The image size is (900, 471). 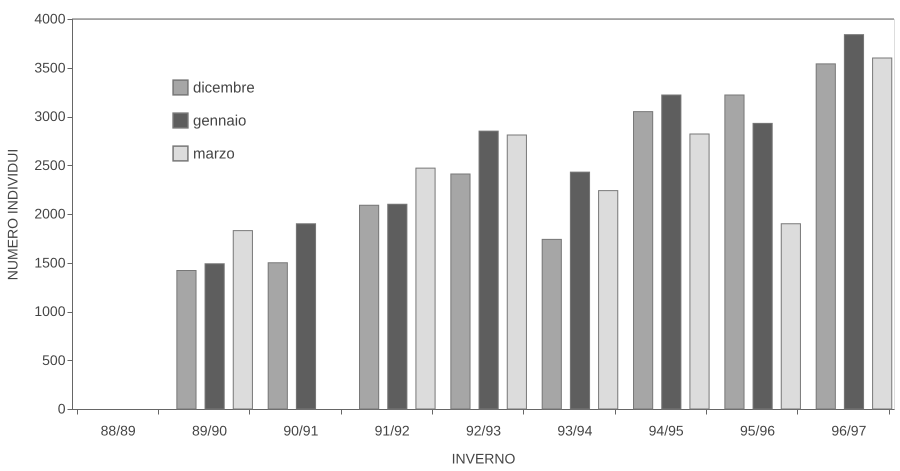 I want to click on y-tick-label: 0, so click(x=62, y=408).